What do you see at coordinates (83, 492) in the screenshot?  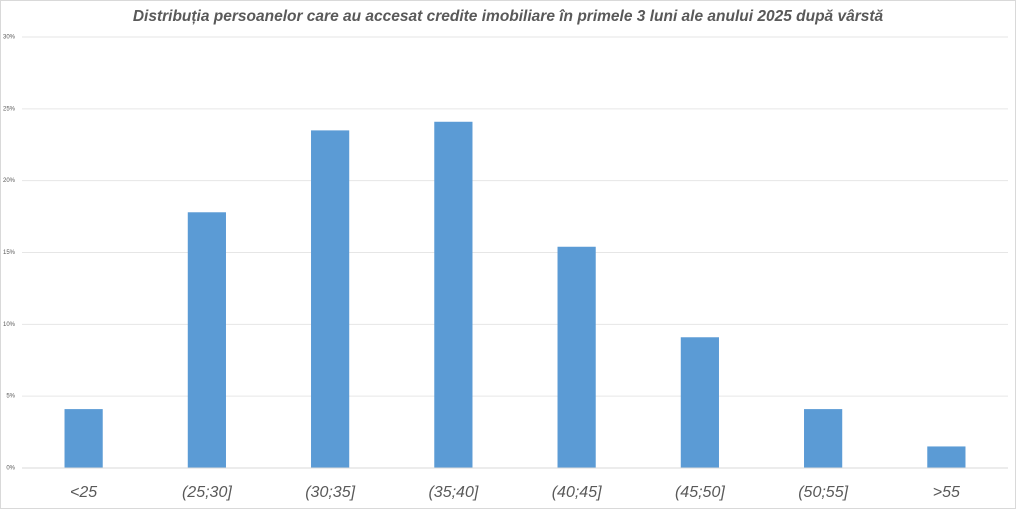 I see `x-tick-label: <25` at bounding box center [83, 492].